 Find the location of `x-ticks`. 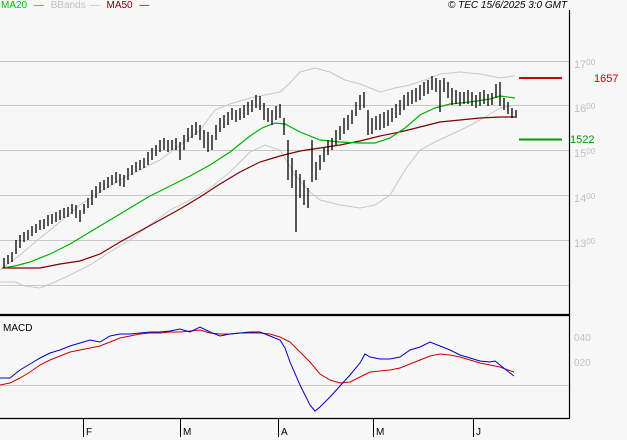

x-ticks is located at coordinates (278, 428).